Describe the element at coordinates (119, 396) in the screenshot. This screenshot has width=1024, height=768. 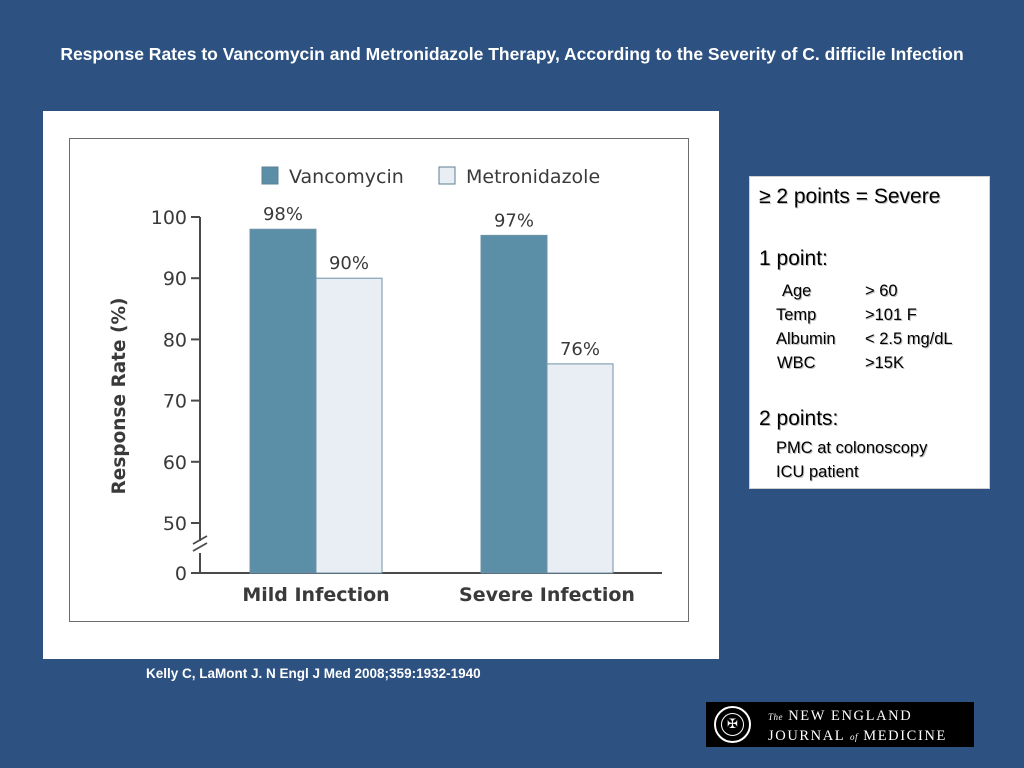
I see `y-axis-title: Response Rate (%)` at that location.